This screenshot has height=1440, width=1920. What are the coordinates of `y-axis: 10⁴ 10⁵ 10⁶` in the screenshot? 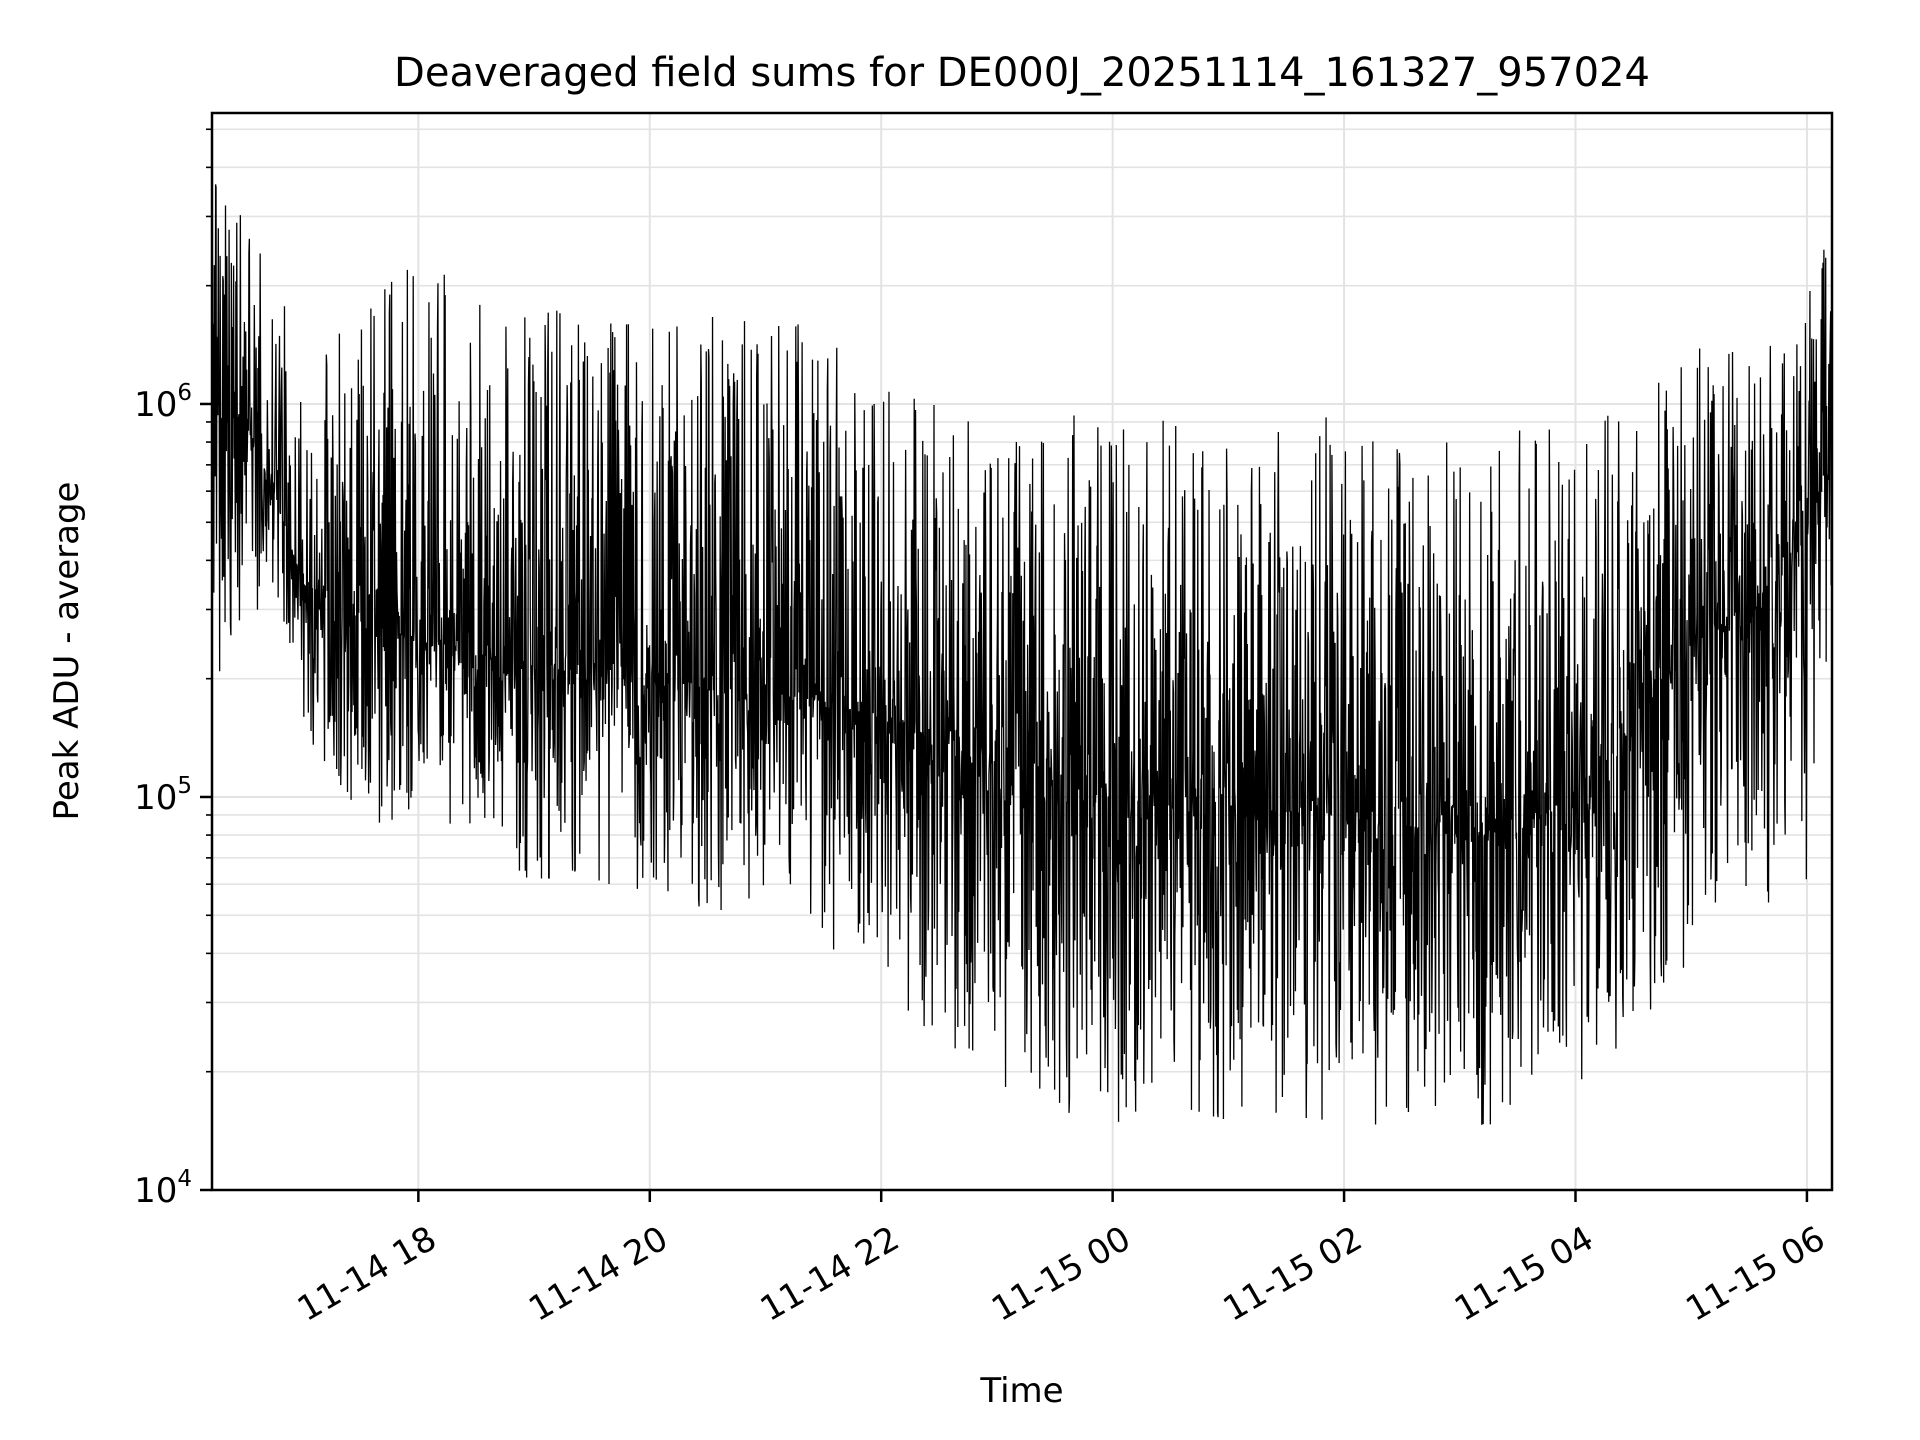 It's located at (173, 669).